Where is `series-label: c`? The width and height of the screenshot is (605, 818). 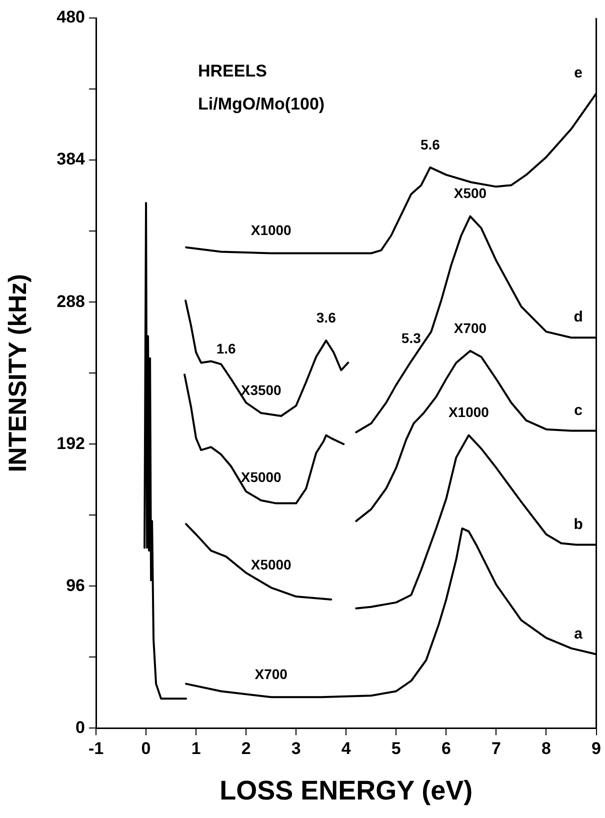
series-label: c is located at coordinates (578, 410).